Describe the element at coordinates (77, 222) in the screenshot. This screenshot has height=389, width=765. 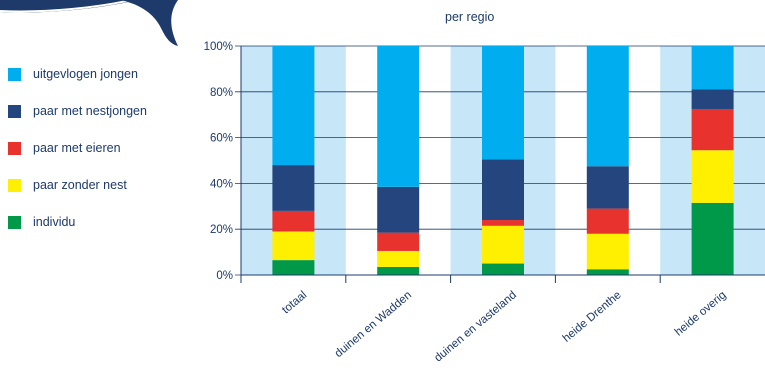
I see `legend-item: individu` at that location.